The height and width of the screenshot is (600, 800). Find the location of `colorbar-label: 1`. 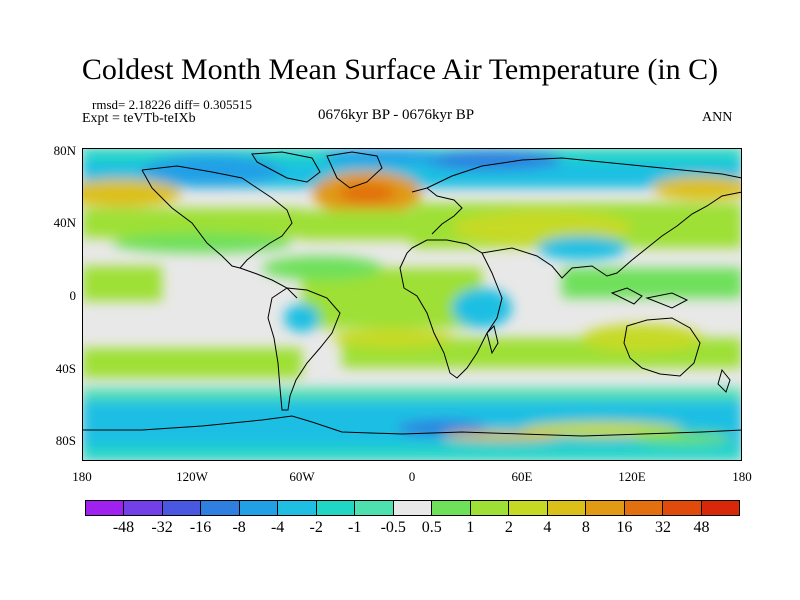

colorbar-label: 1 is located at coordinates (470, 527).